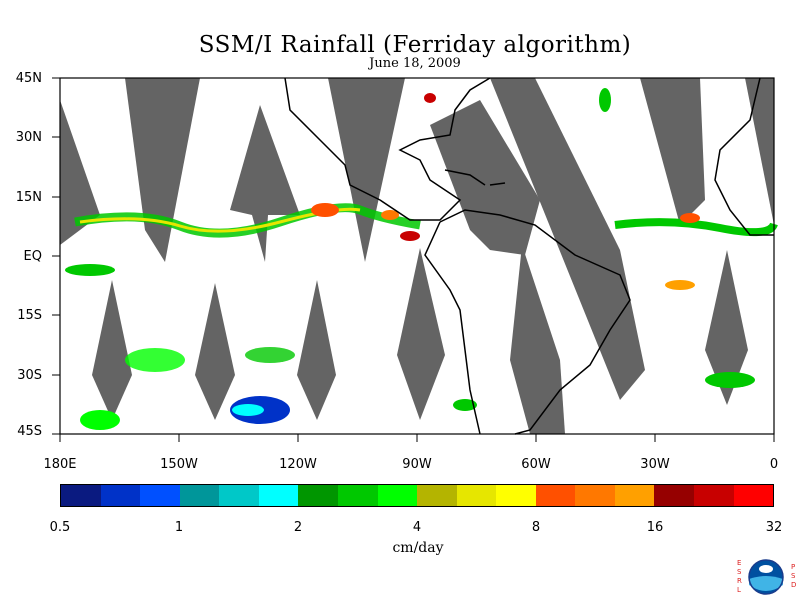 This screenshot has width=800, height=603. I want to click on colorbar, so click(417, 495).